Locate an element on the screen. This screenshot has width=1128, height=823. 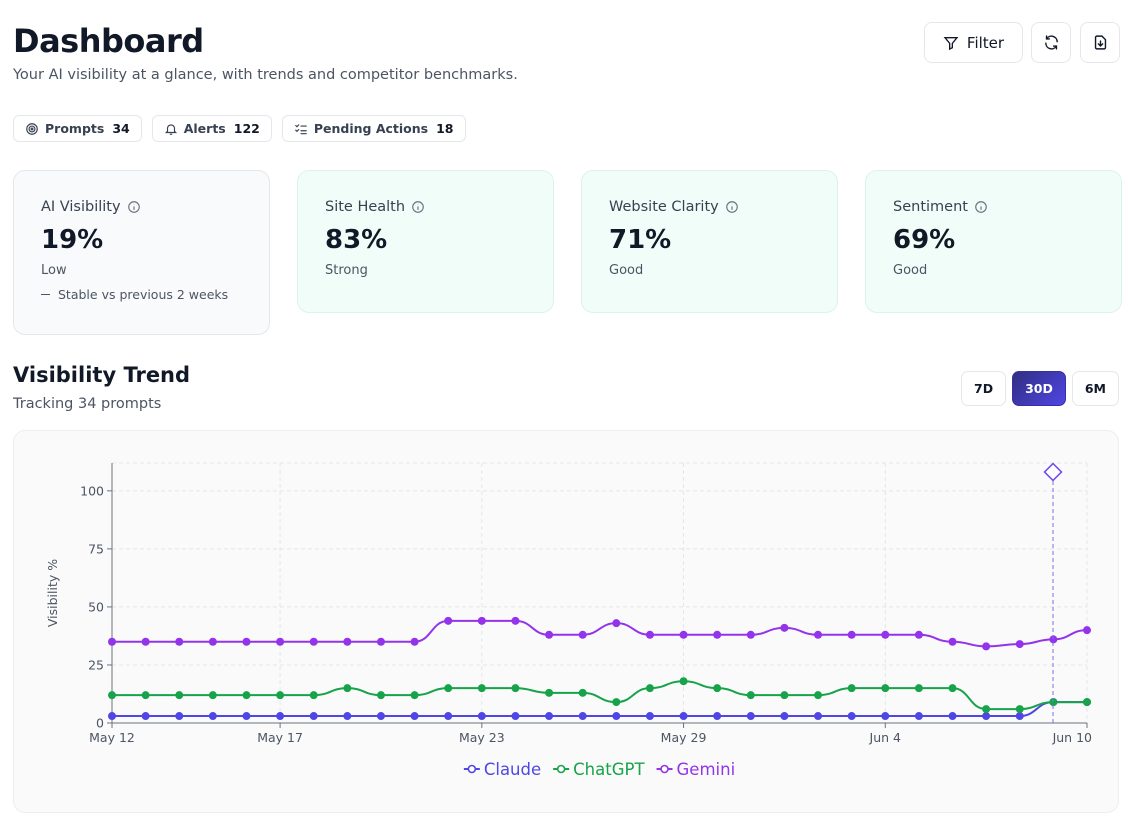
badge-count: 34 is located at coordinates (121, 128).